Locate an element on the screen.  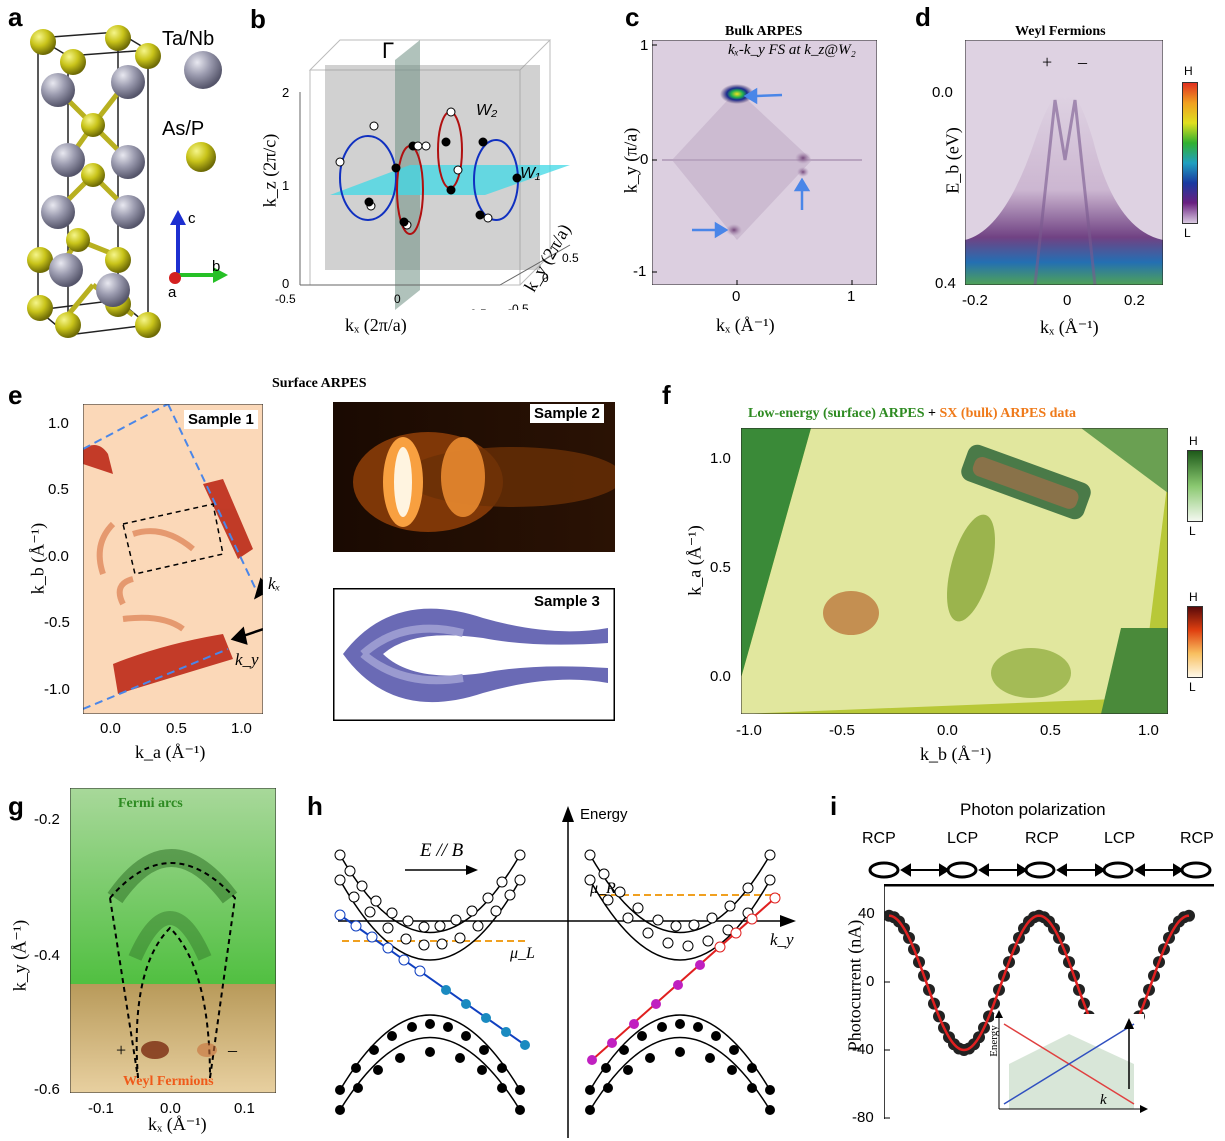
h-mul: μ_L is located at coordinates (522, 953).